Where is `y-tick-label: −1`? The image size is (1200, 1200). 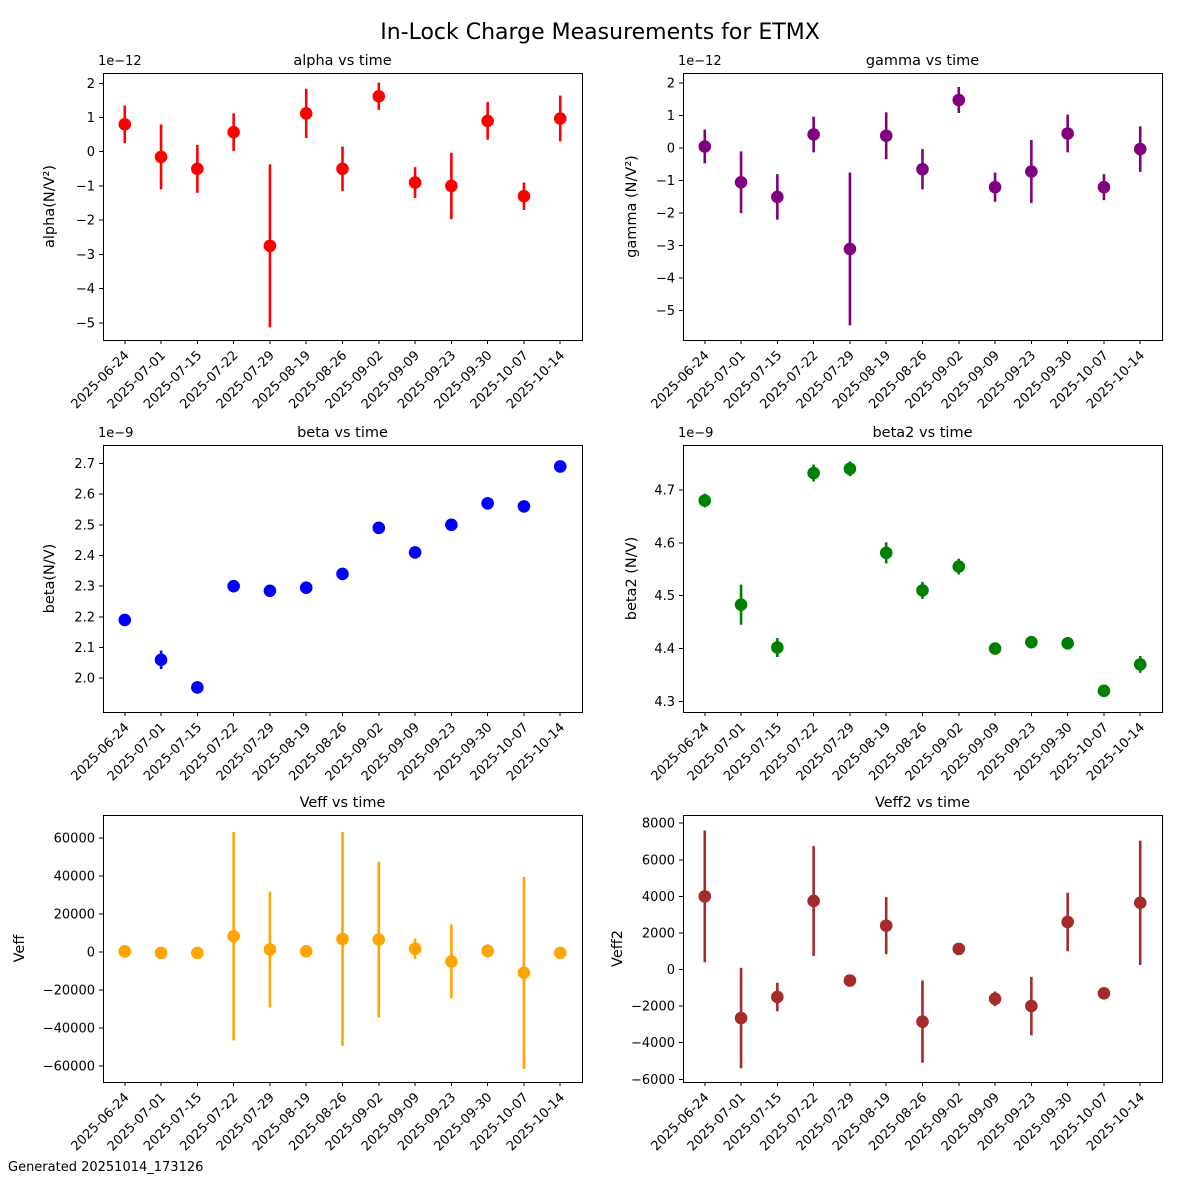 y-tick-label: −1 is located at coordinates (665, 181).